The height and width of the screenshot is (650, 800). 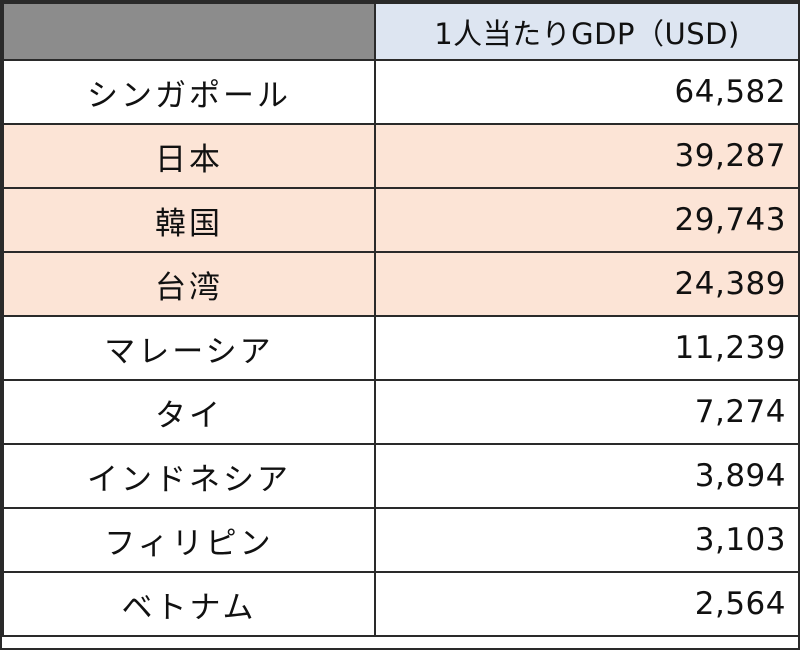 What do you see at coordinates (587, 31) in the screenshot?
I see `gdp-column-header: 1人当たりGDP（USD)` at bounding box center [587, 31].